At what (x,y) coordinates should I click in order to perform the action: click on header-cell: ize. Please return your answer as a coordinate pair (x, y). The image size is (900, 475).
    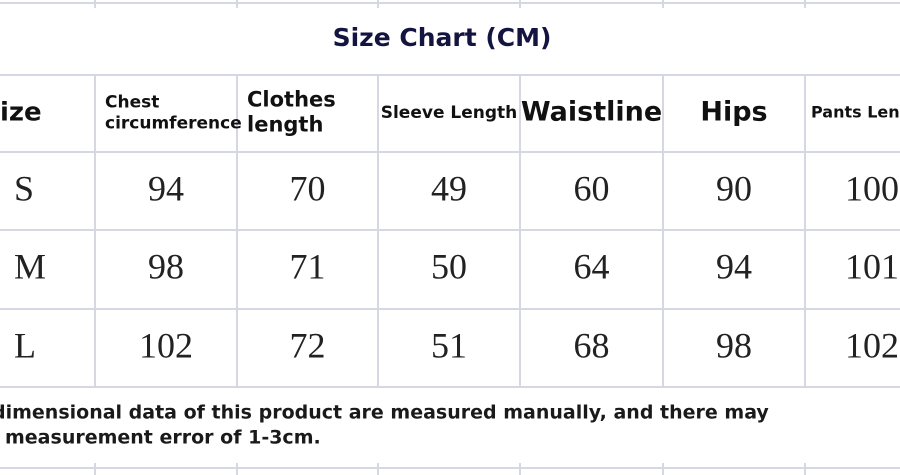
    Looking at the image, I should click on (21, 113).